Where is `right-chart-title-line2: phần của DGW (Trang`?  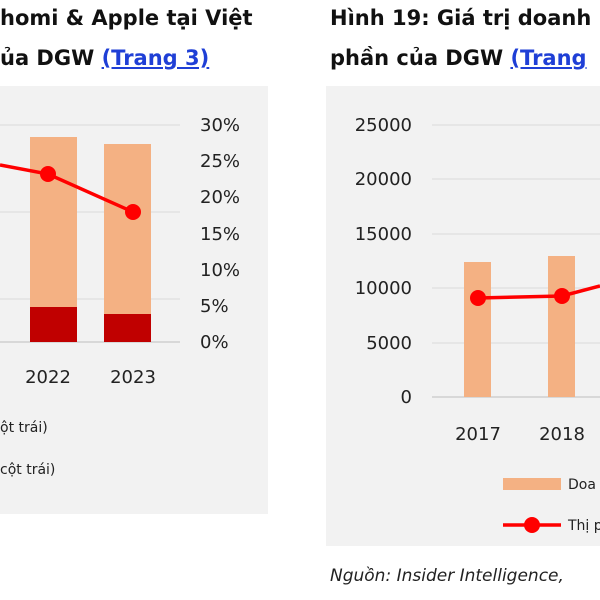
right-chart-title-line2: phần của DGW (Trang is located at coordinates (458, 58).